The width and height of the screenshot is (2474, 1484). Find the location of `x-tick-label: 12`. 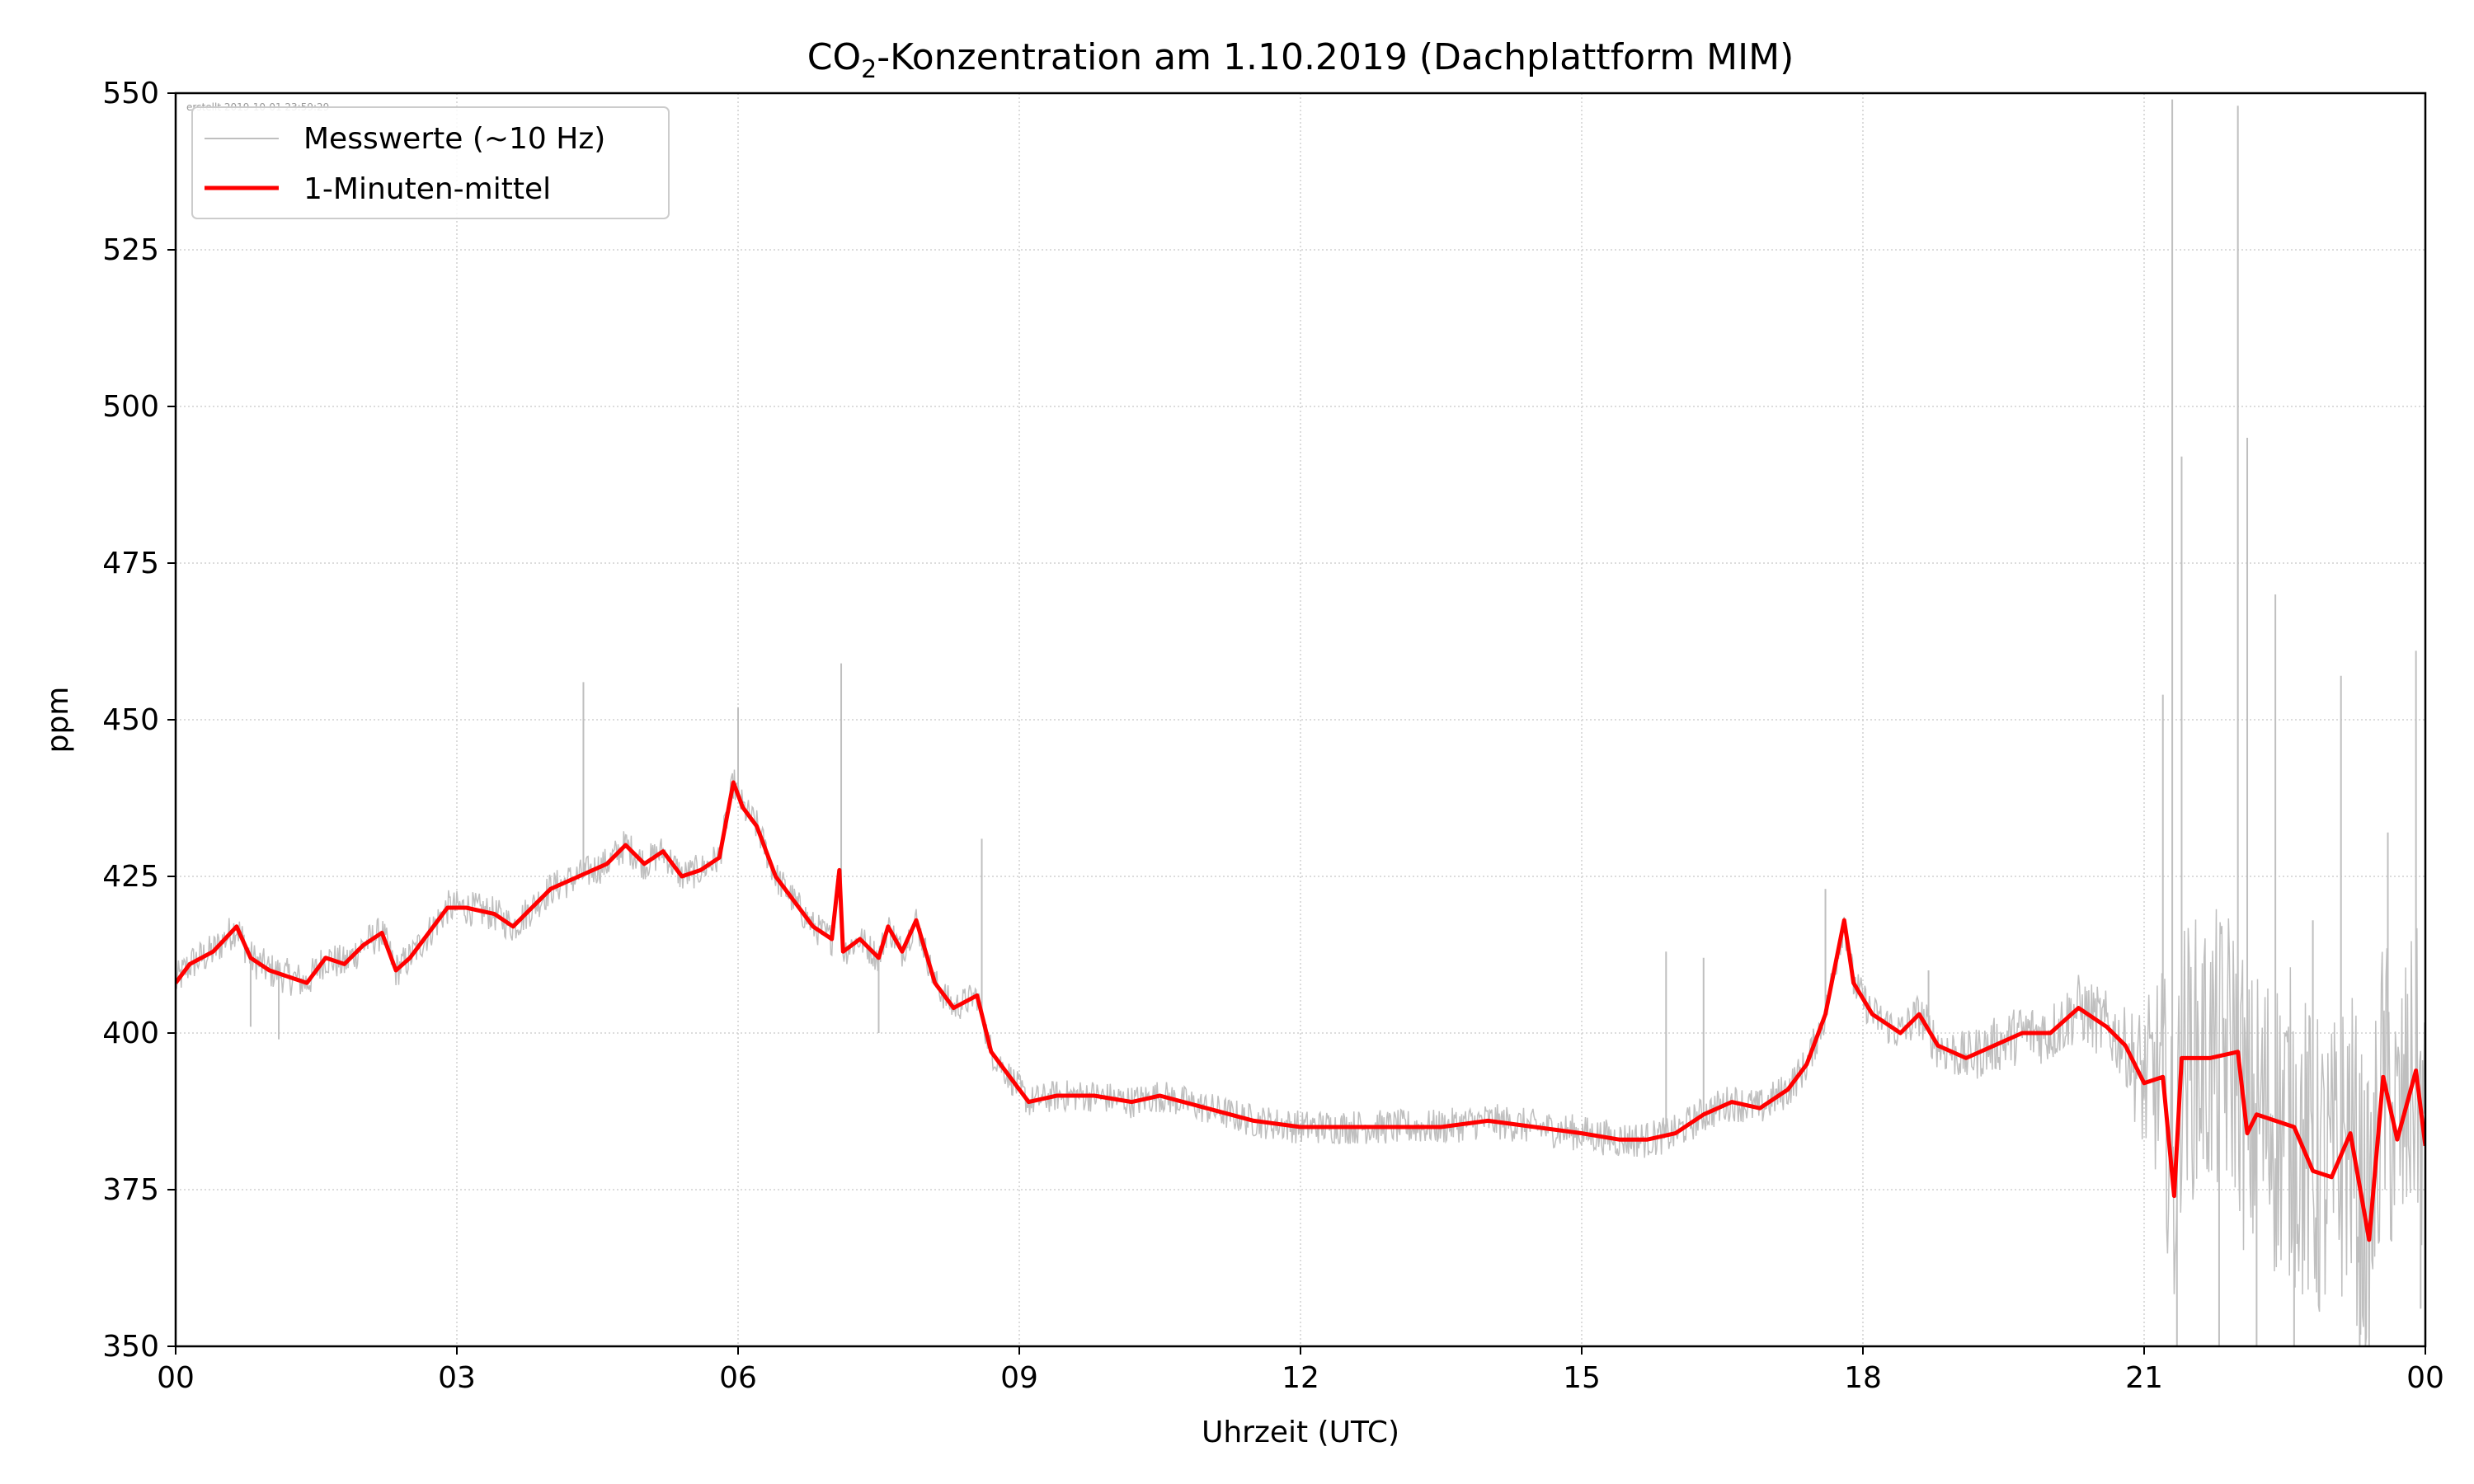

x-tick-label: 12 is located at coordinates (1300, 1378).